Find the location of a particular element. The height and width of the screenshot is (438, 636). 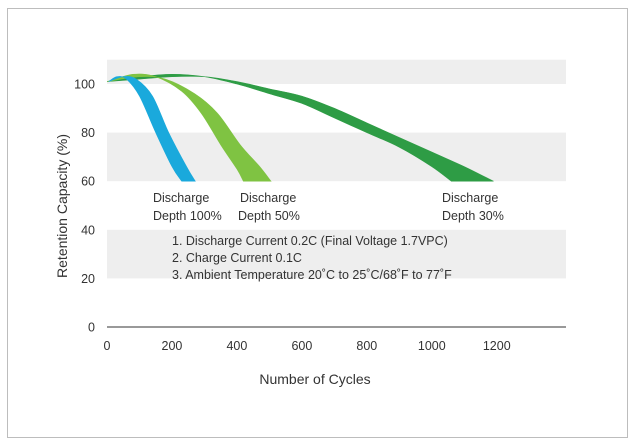

series-label-dod100-line1: Discharge is located at coordinates (181, 198).